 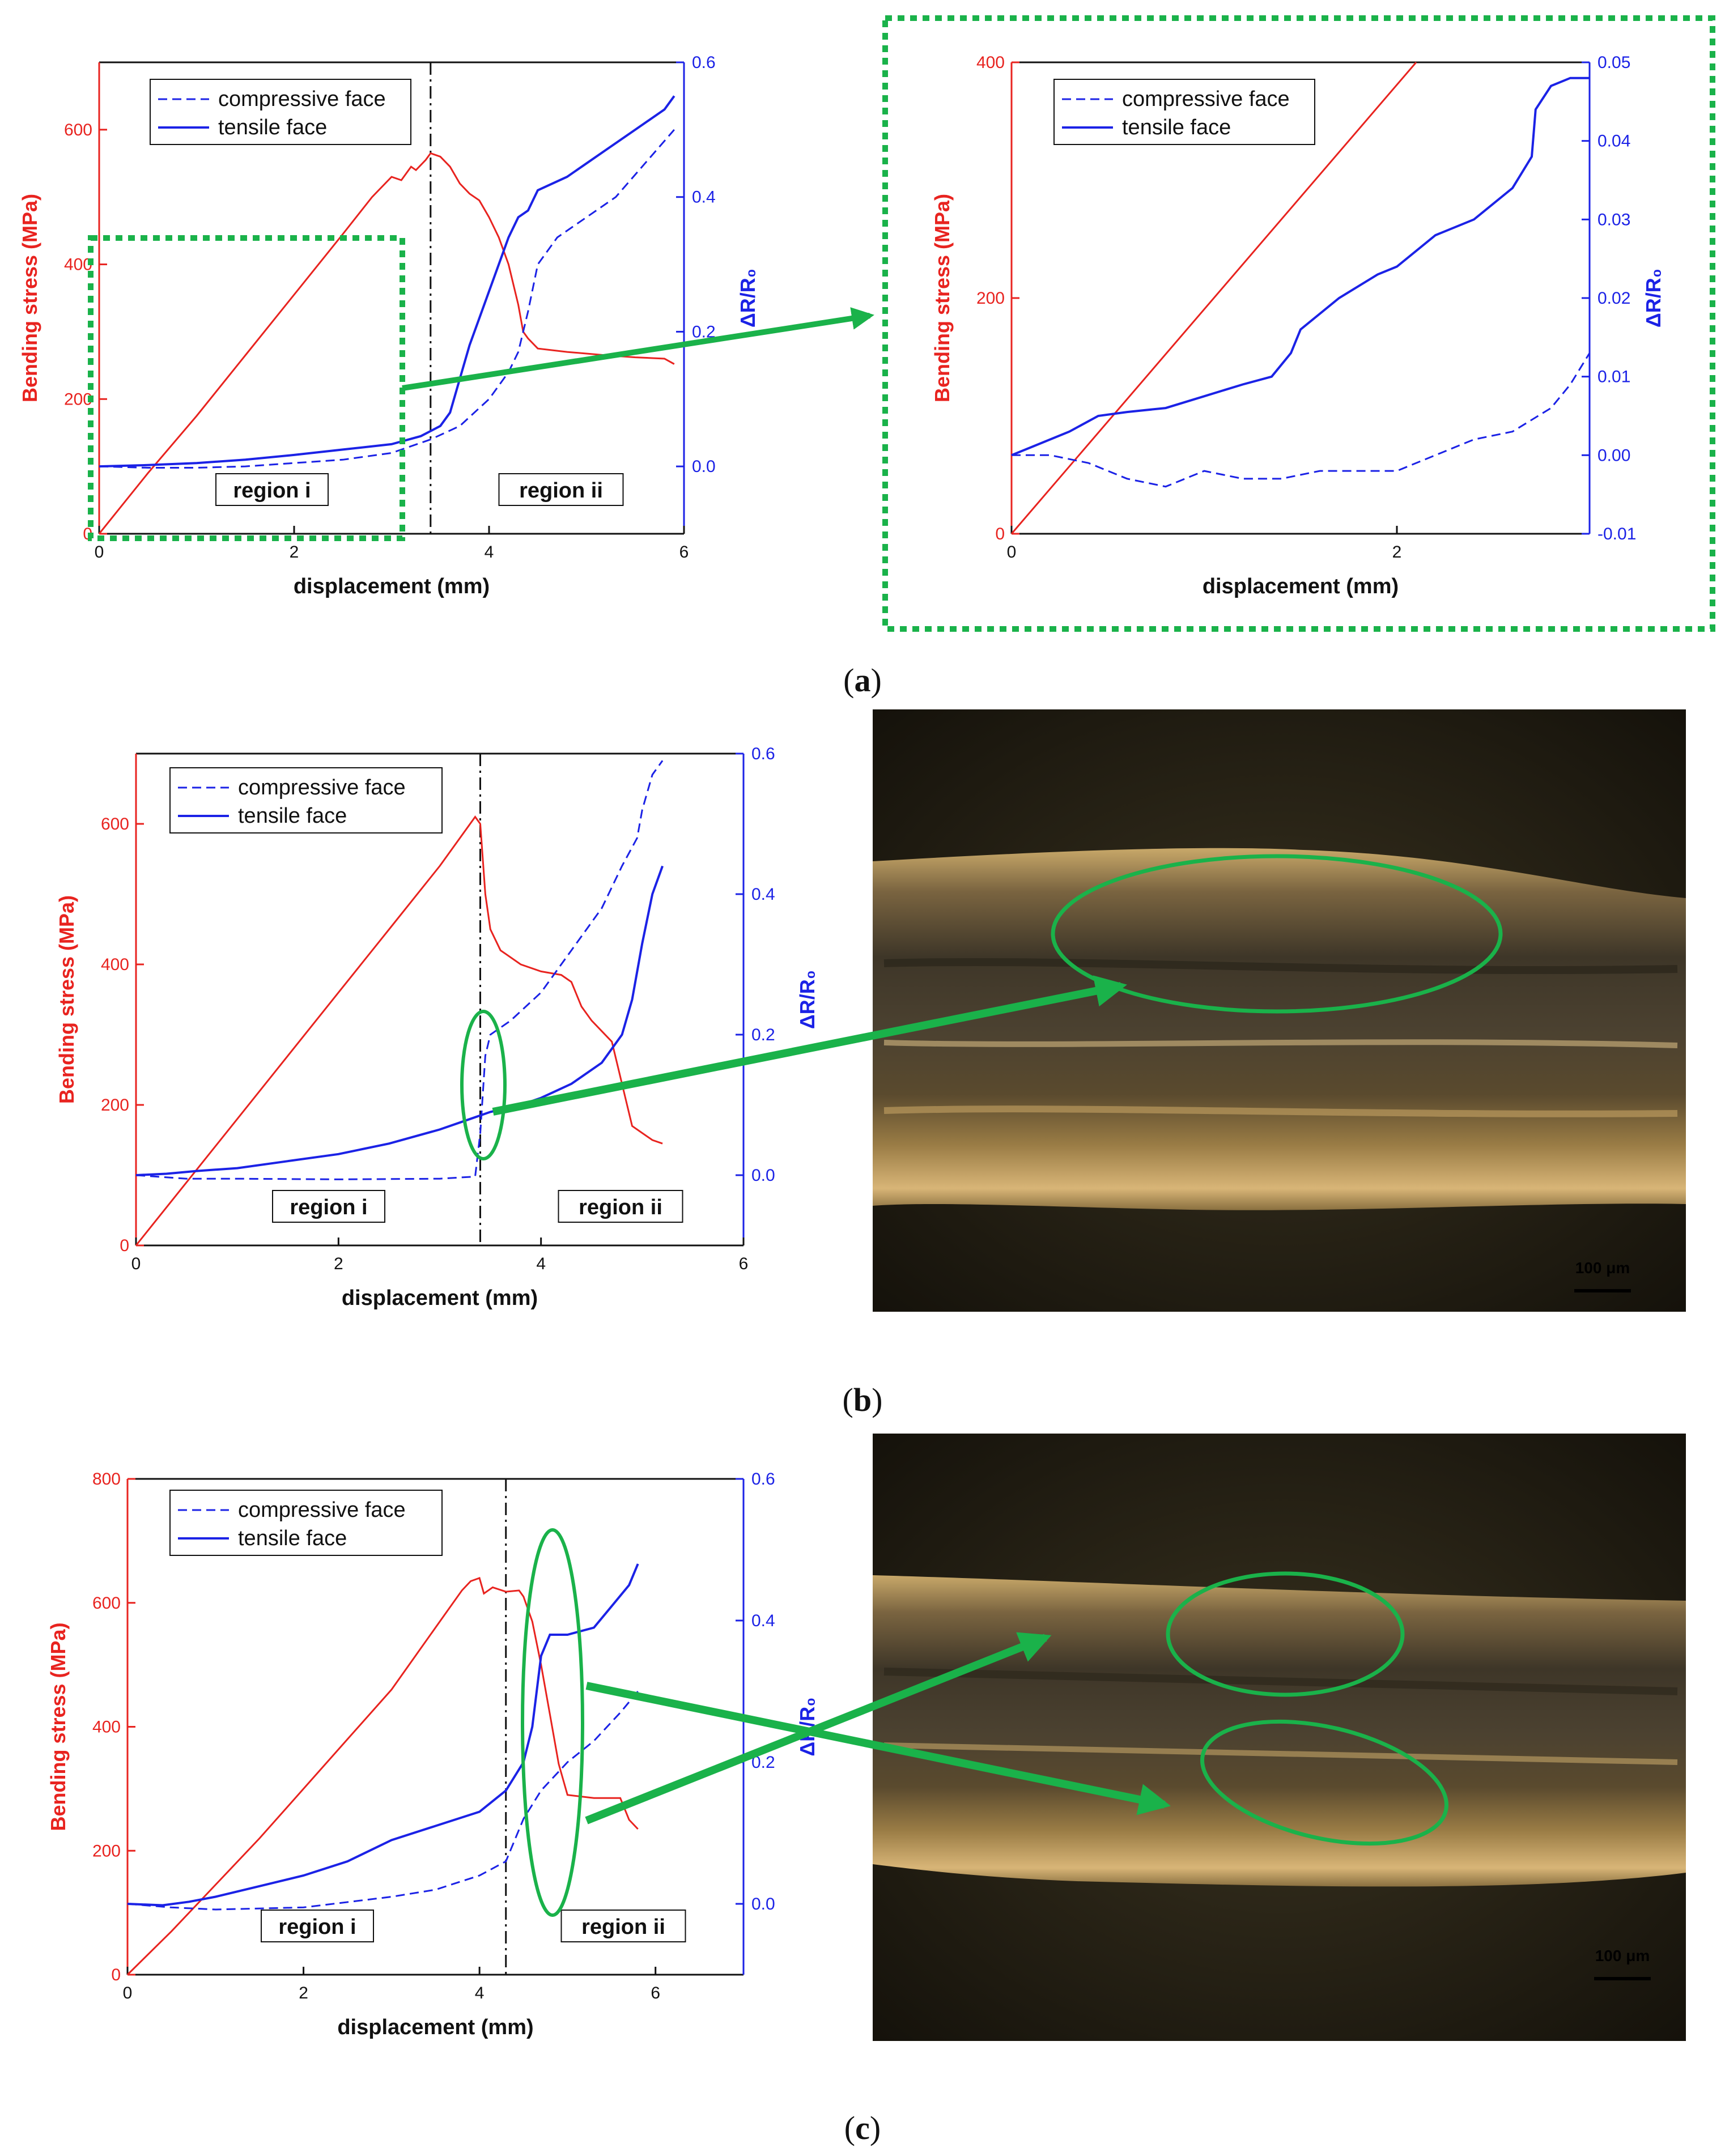 I want to click on zoom-inset-frame, so click(x=1298, y=323).